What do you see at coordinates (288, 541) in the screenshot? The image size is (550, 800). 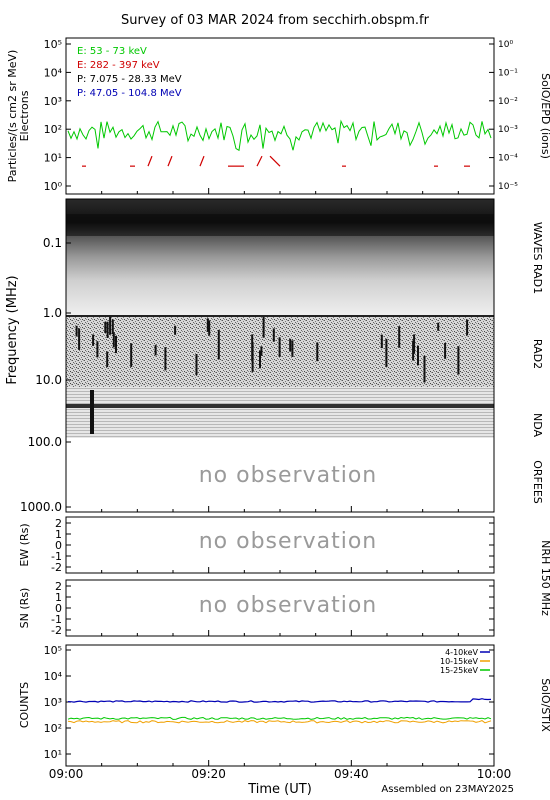 I see `nrh-ew-no-observation: no observation` at bounding box center [288, 541].